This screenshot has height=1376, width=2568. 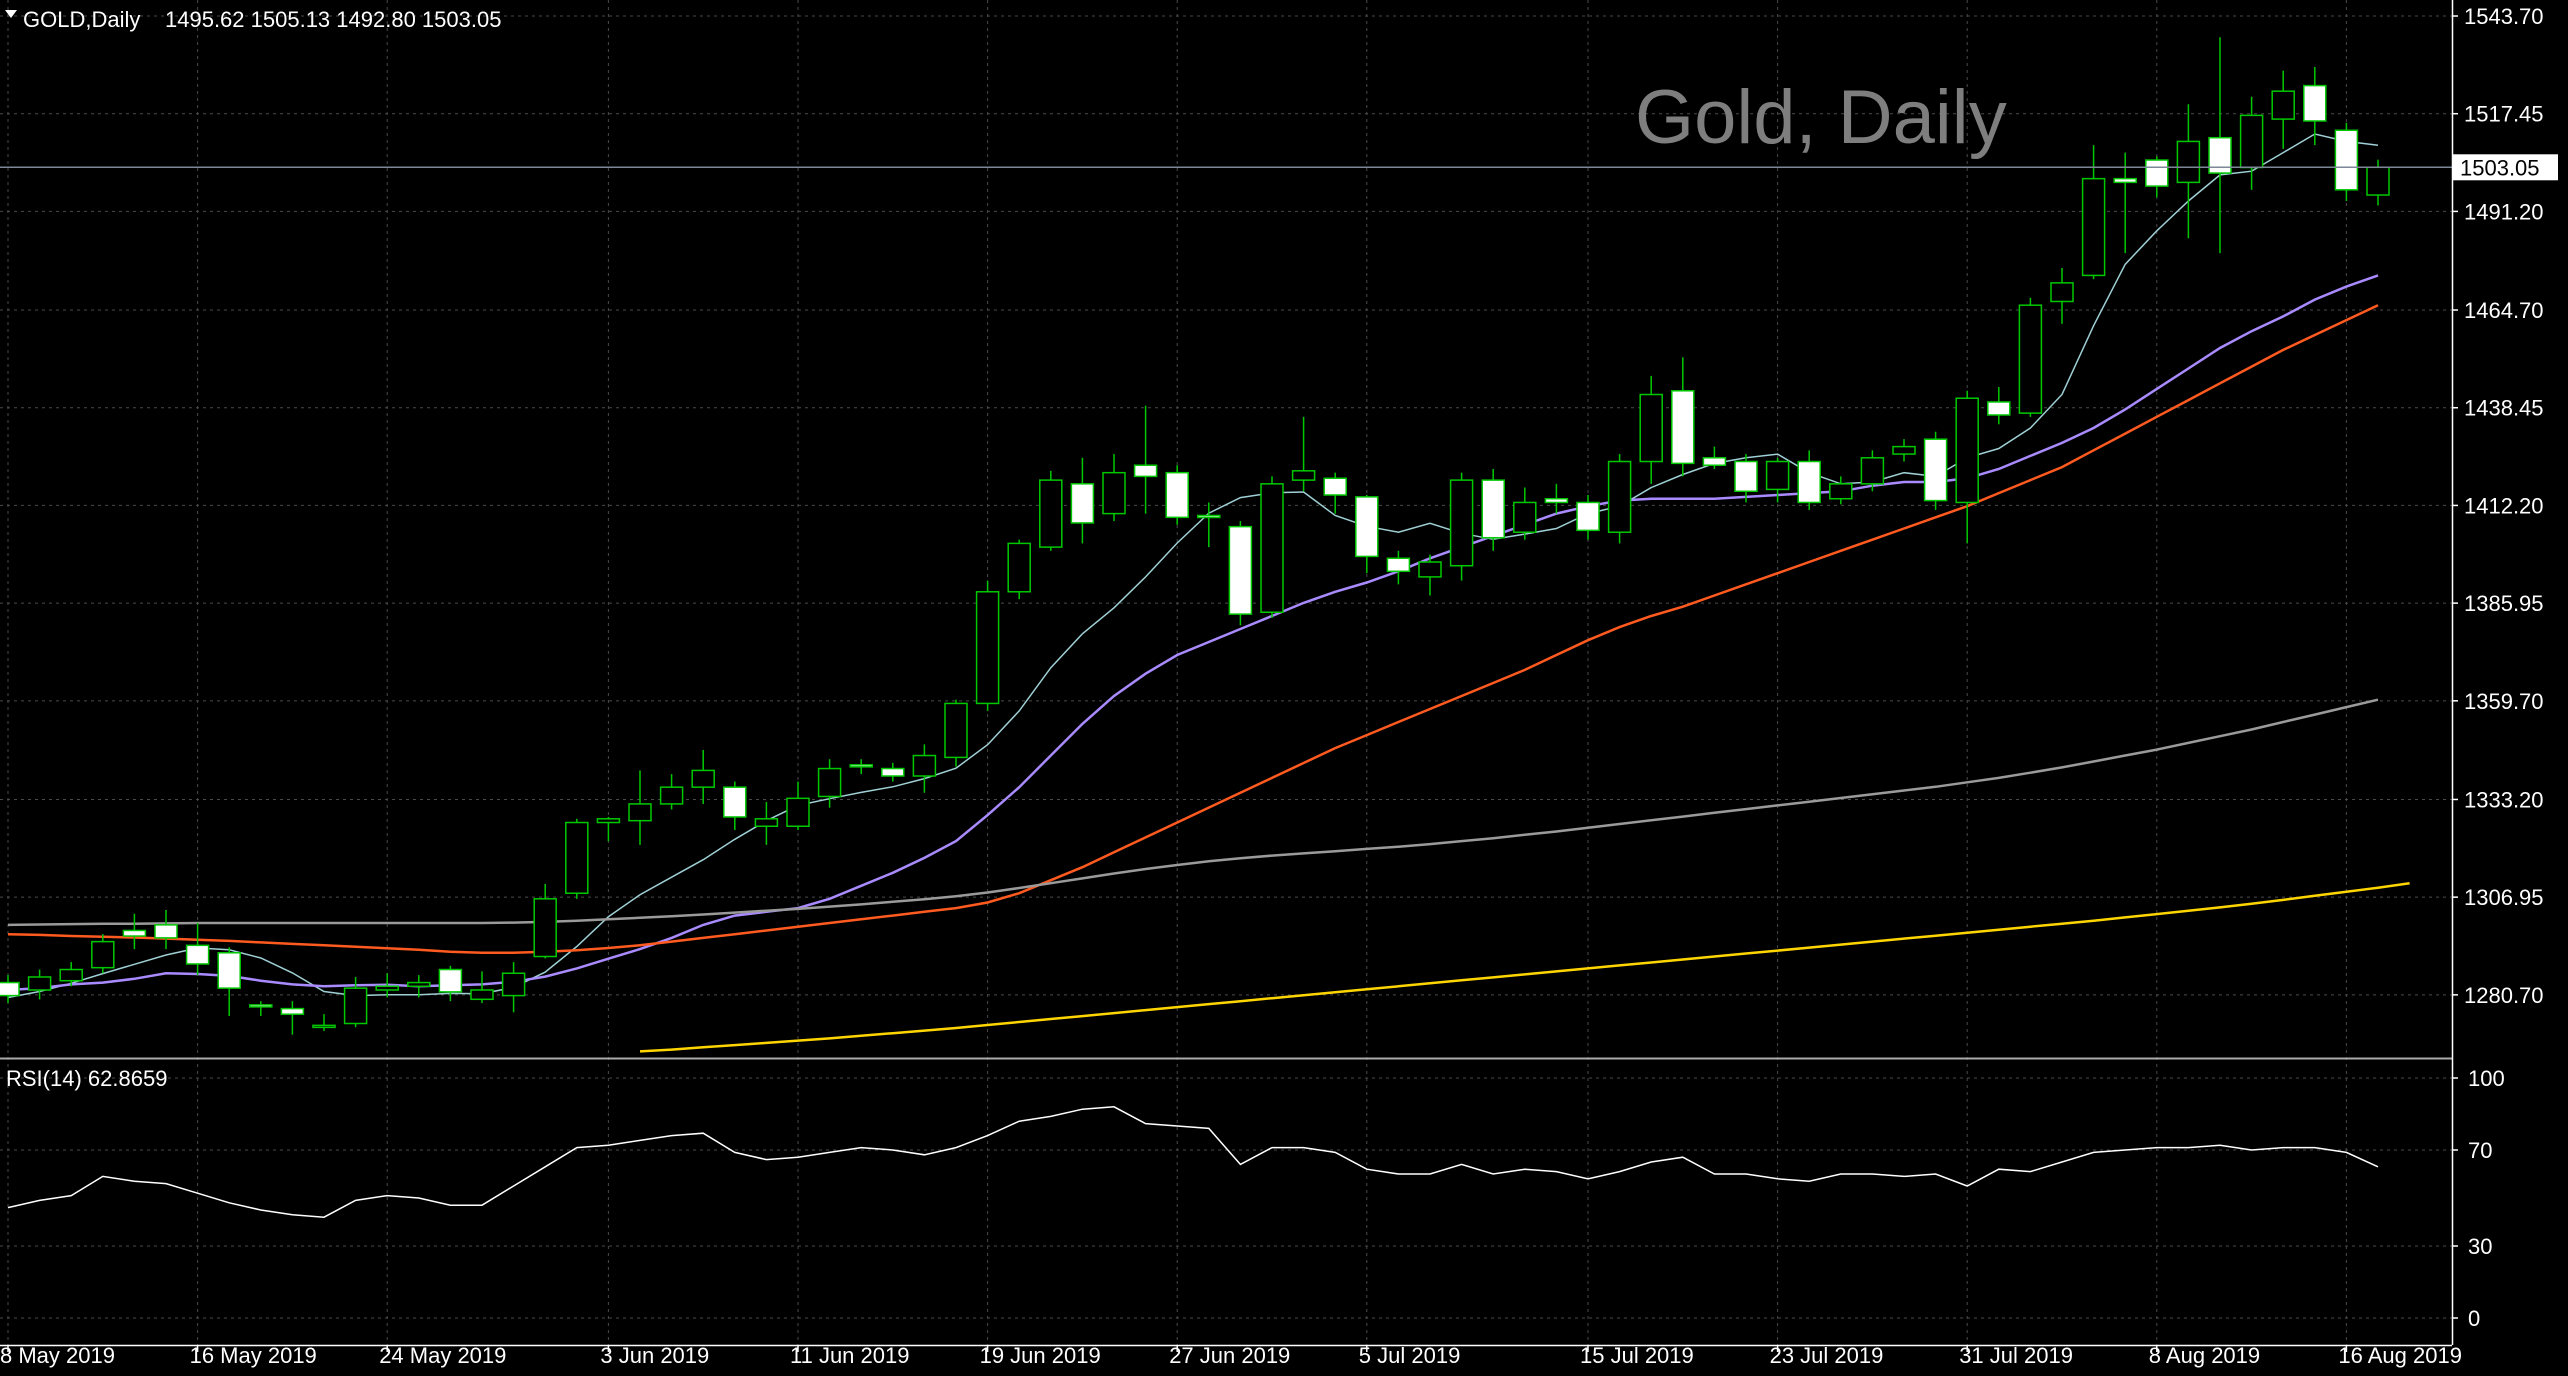 I want to click on time-tick-label: 24 May 2019, so click(x=442, y=1355).